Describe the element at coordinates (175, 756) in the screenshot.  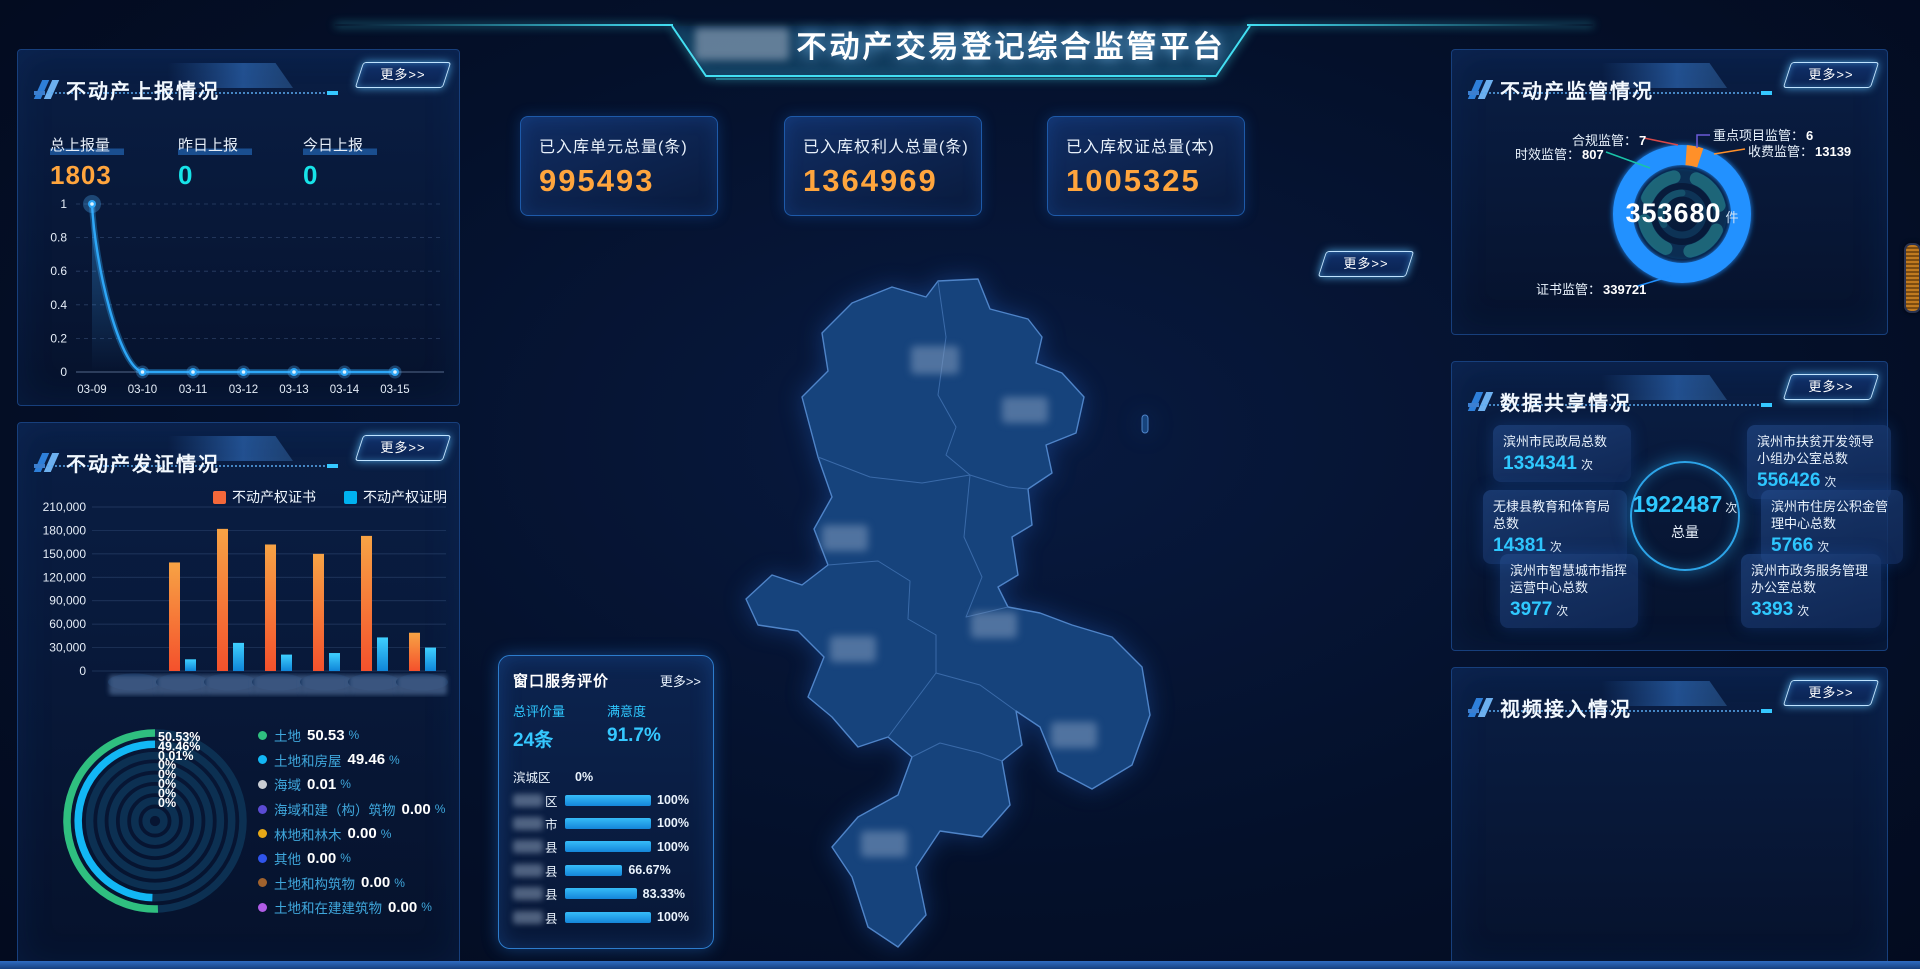
I see `svg-text: 0.01%` at that location.